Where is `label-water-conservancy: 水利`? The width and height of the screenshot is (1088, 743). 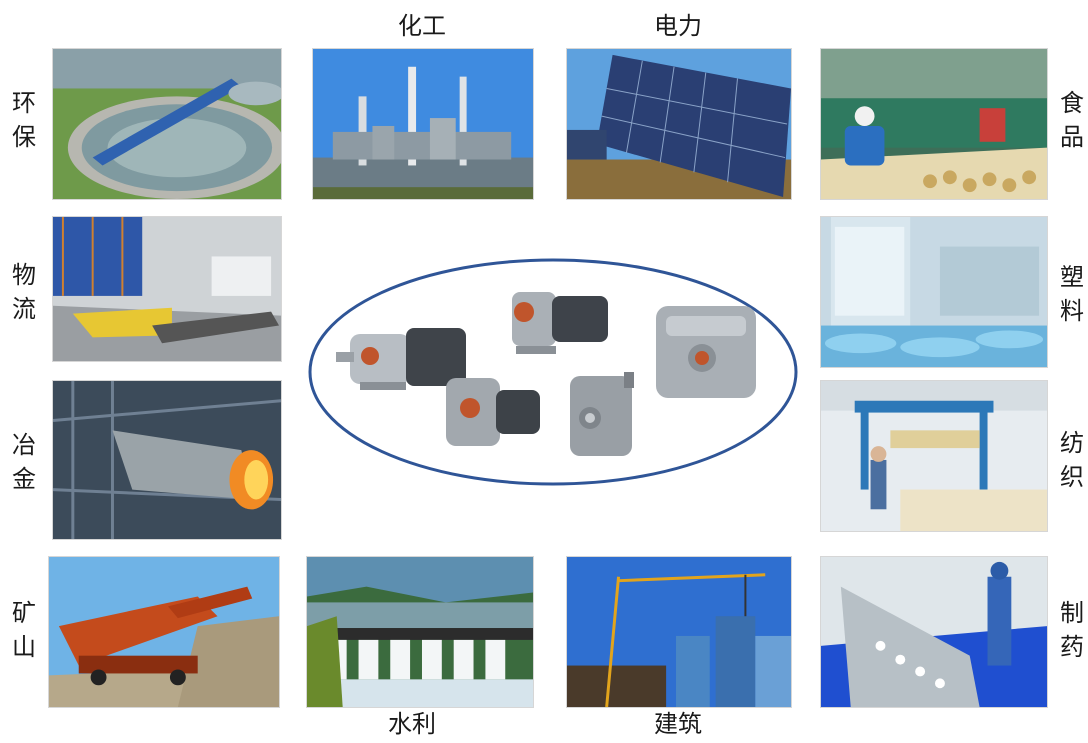 label-water-conservancy: 水利 is located at coordinates (412, 724).